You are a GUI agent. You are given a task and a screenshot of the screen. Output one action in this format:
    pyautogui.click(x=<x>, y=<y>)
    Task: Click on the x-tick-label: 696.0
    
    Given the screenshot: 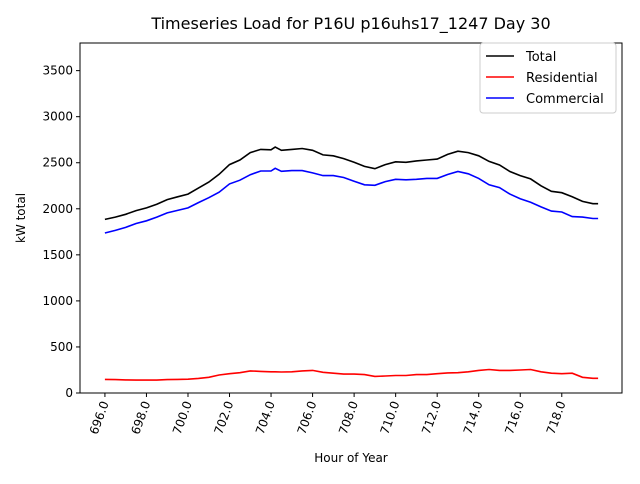 What is the action you would take?
    pyautogui.click(x=99, y=417)
    